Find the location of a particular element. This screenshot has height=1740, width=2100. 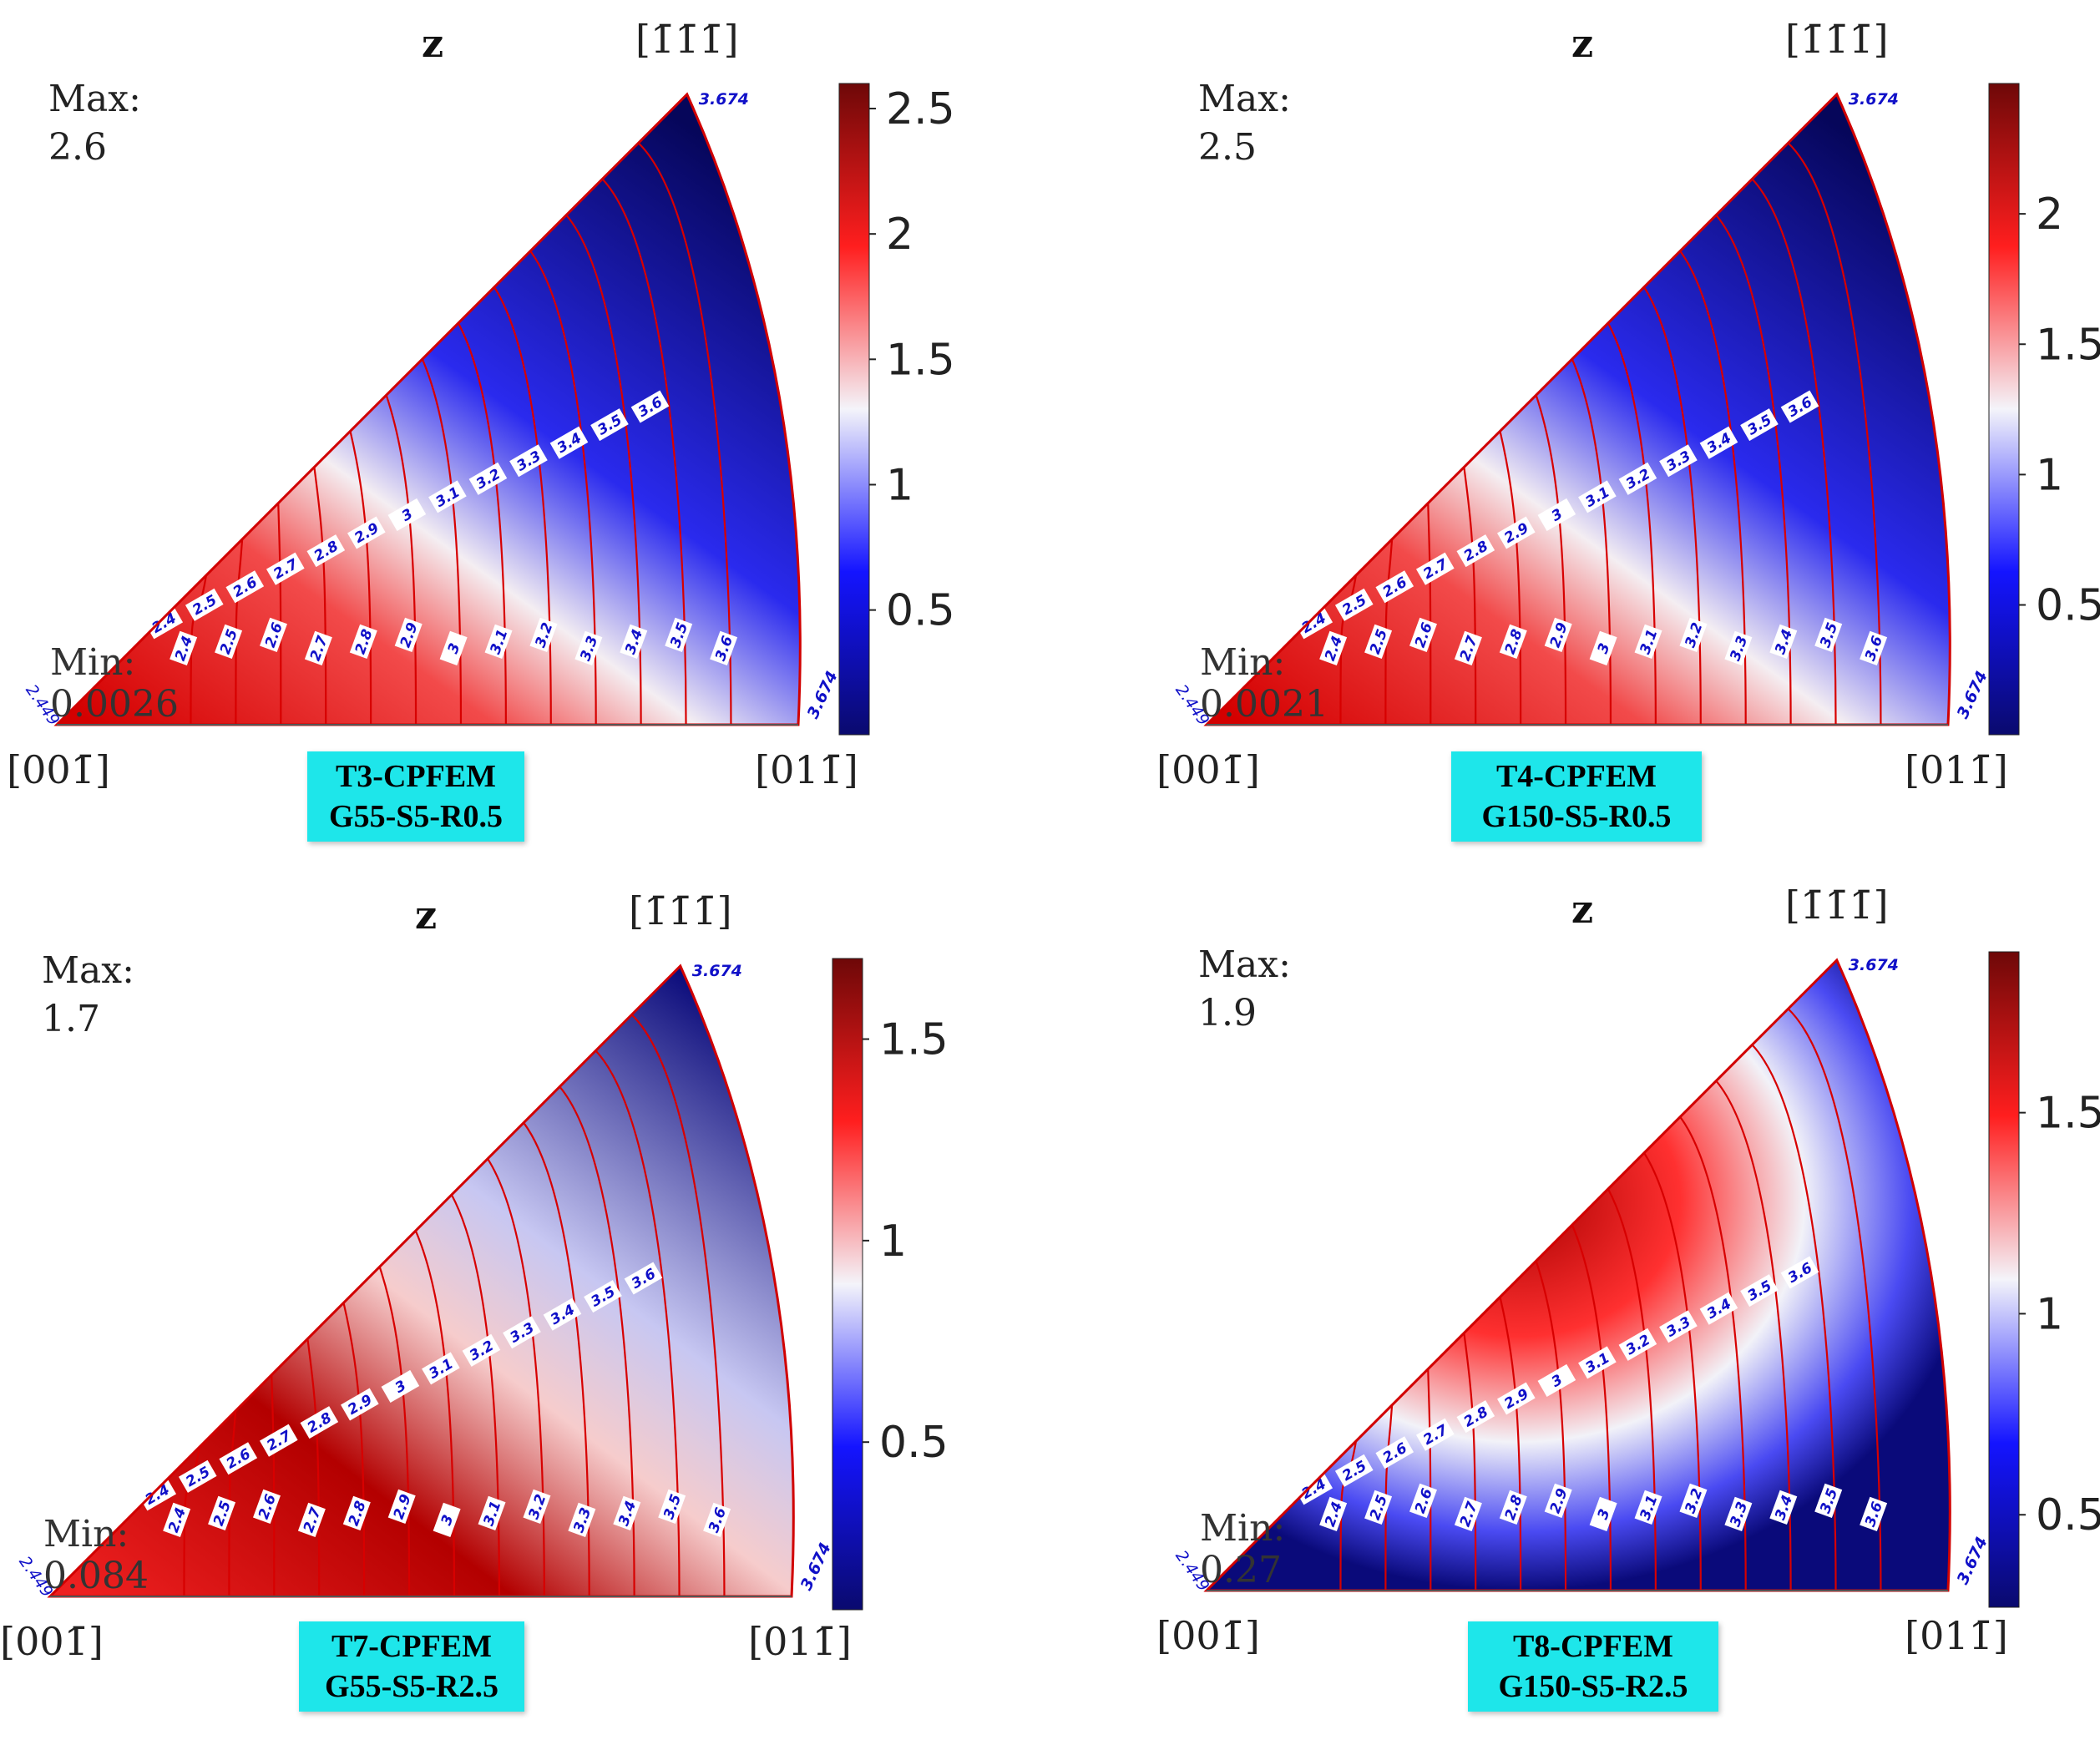

panel-label-line1: T7-CPFEM is located at coordinates (412, 1646).